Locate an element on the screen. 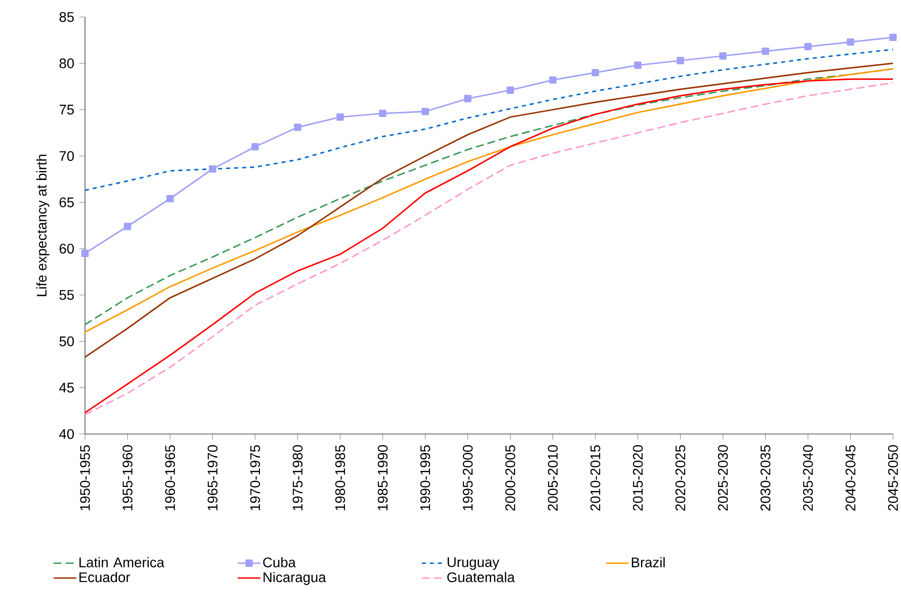 This screenshot has width=901, height=608. legend-label: Ecuador is located at coordinates (105, 577).